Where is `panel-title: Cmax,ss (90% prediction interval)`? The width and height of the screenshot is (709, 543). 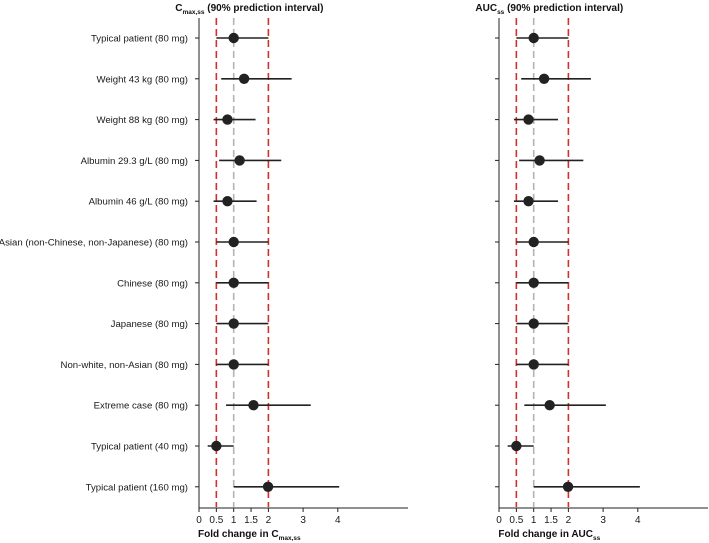
panel-title: Cmax,ss (90% prediction interval) is located at coordinates (249, 9).